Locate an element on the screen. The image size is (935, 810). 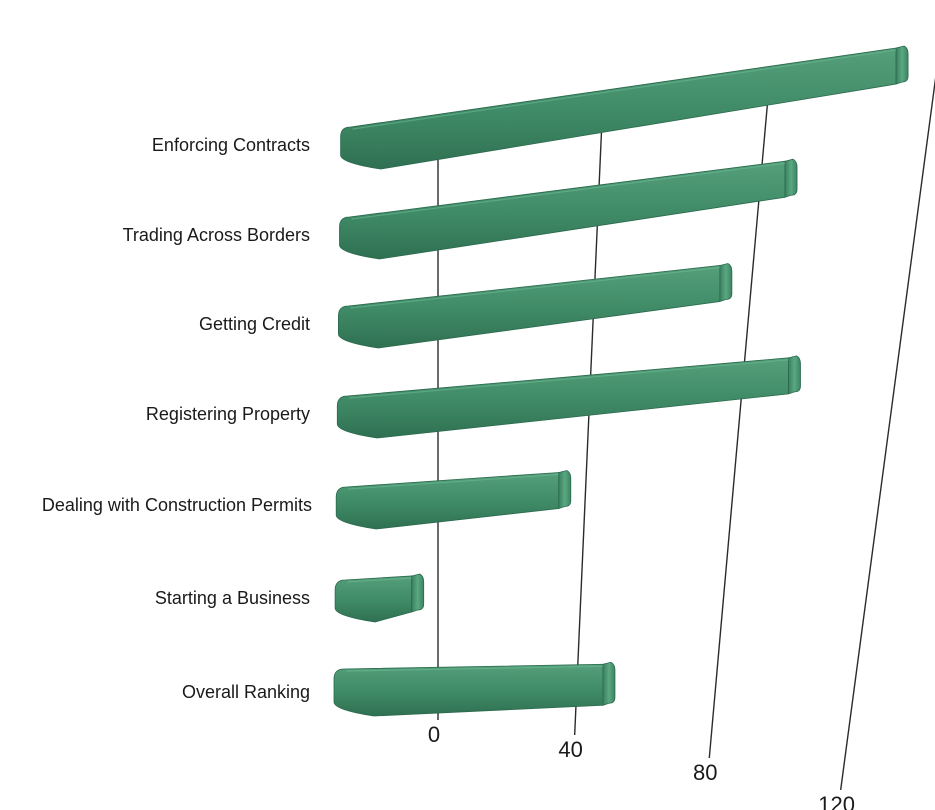
category-label: Overall Ranking is located at coordinates (246, 692).